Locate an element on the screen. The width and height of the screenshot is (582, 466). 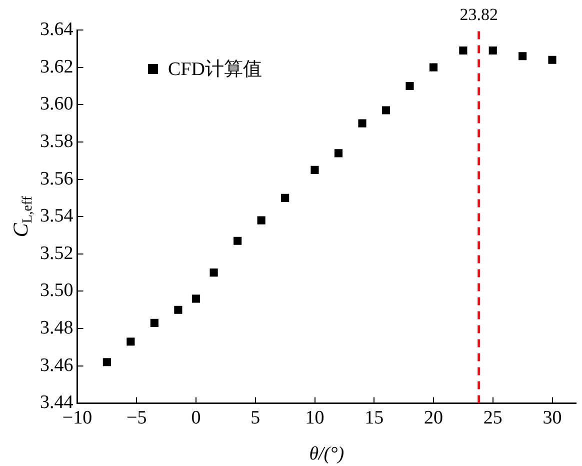
y-tick-label: 3.56 is located at coordinates (57, 179).